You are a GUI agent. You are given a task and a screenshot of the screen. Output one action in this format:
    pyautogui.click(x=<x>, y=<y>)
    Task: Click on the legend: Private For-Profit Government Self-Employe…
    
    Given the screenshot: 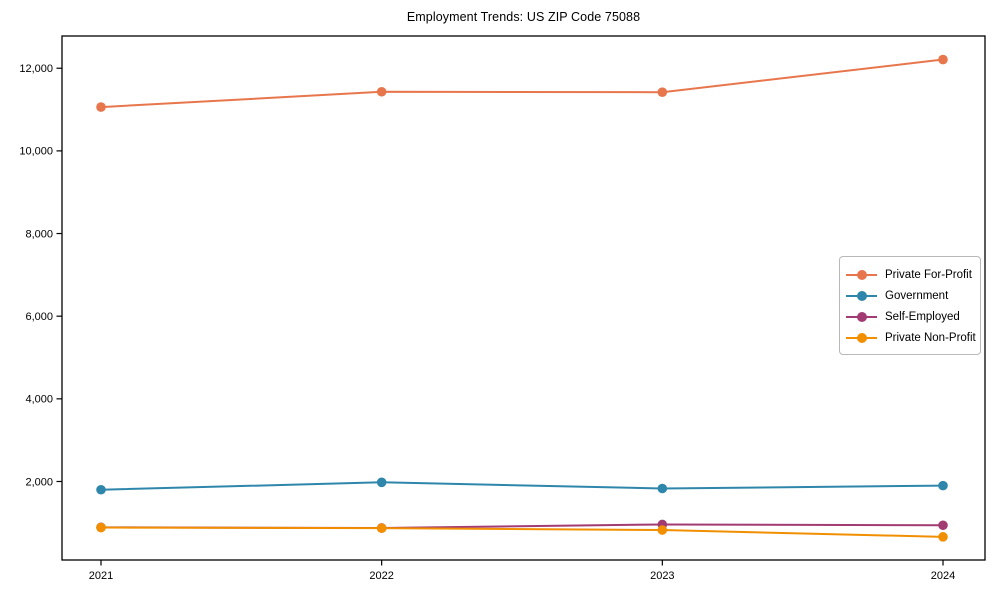 What is the action you would take?
    pyautogui.click(x=910, y=305)
    